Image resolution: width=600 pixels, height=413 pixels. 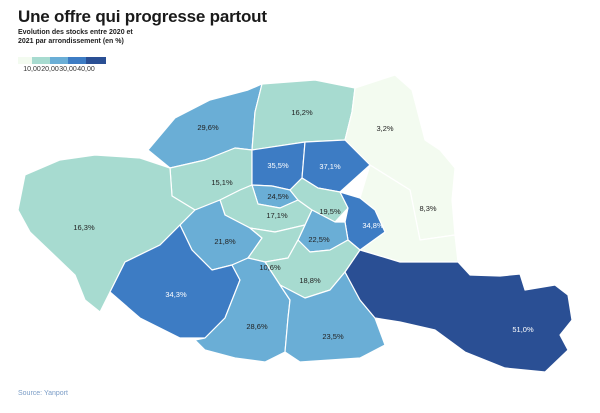 What do you see at coordinates (319, 239) in the screenshot?
I see `area-value-label: 22,5%` at bounding box center [319, 239].